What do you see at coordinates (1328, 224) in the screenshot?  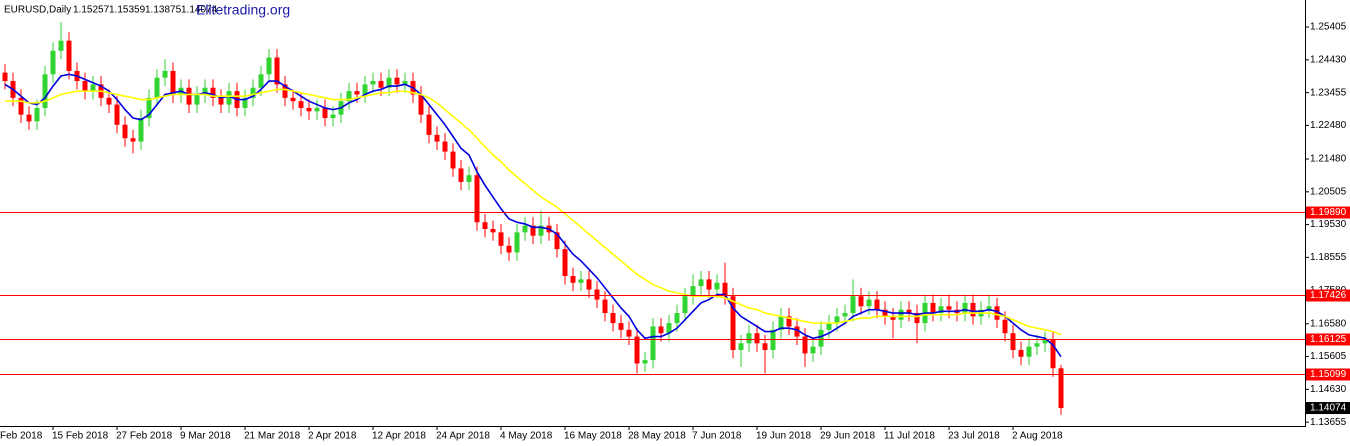 I see `y-tick-label: 1.19530` at bounding box center [1328, 224].